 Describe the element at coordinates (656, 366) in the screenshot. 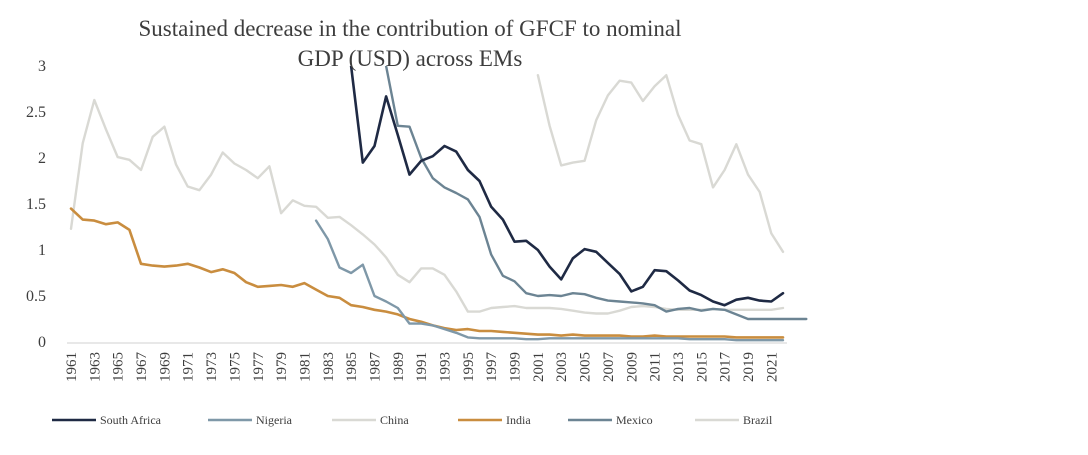

I see `x-tick-label: 2011` at that location.